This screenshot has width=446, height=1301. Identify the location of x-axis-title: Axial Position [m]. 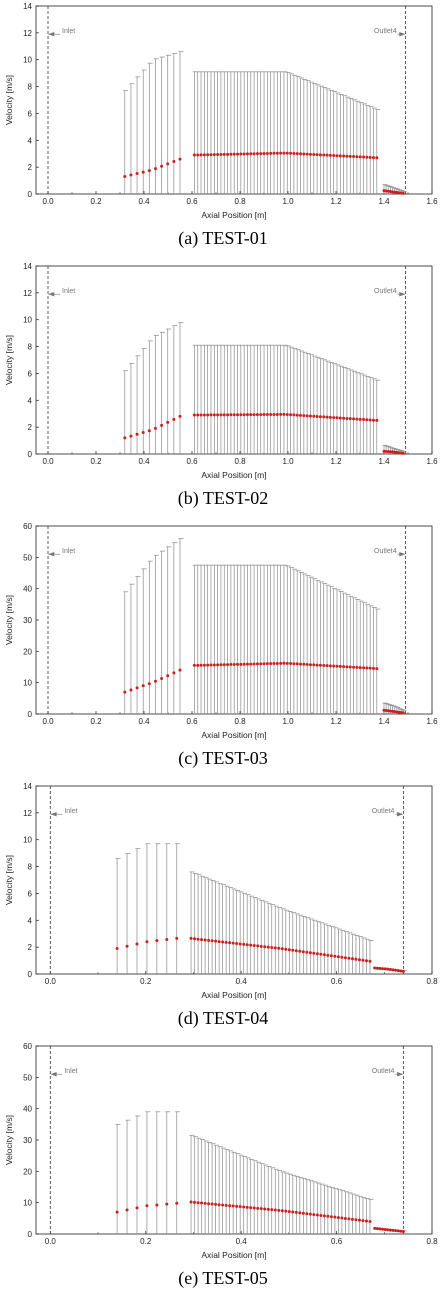
(233, 995).